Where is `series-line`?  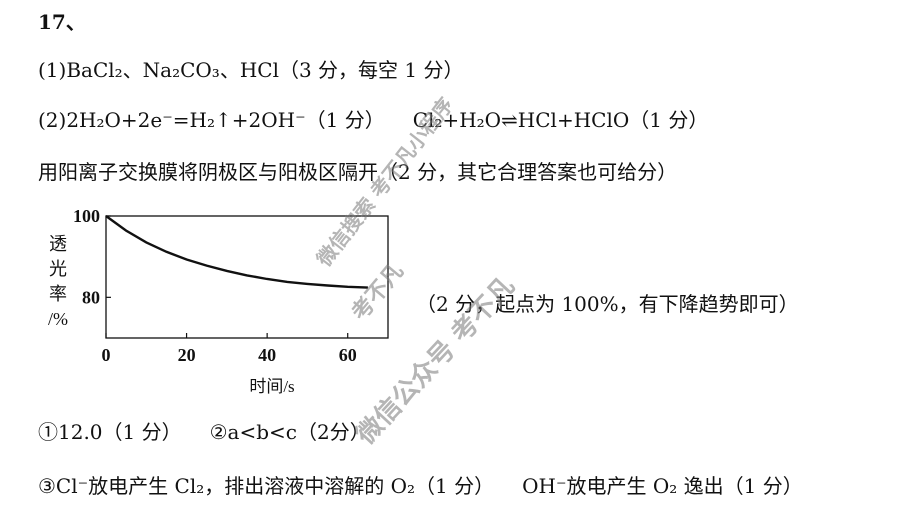
series-line is located at coordinates (236, 252).